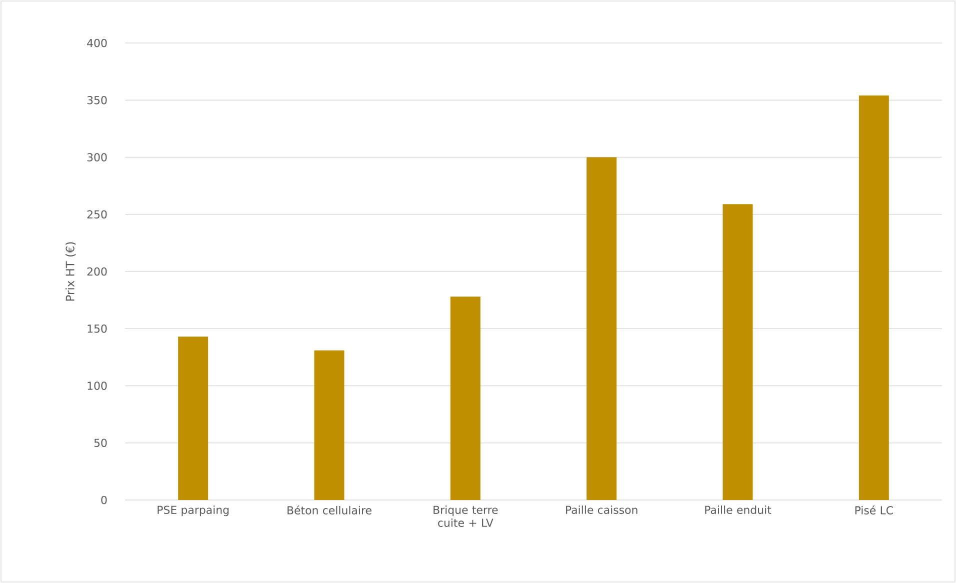 Image resolution: width=956 pixels, height=583 pixels. What do you see at coordinates (104, 500) in the screenshot?
I see `y-tick-label: 0` at bounding box center [104, 500].